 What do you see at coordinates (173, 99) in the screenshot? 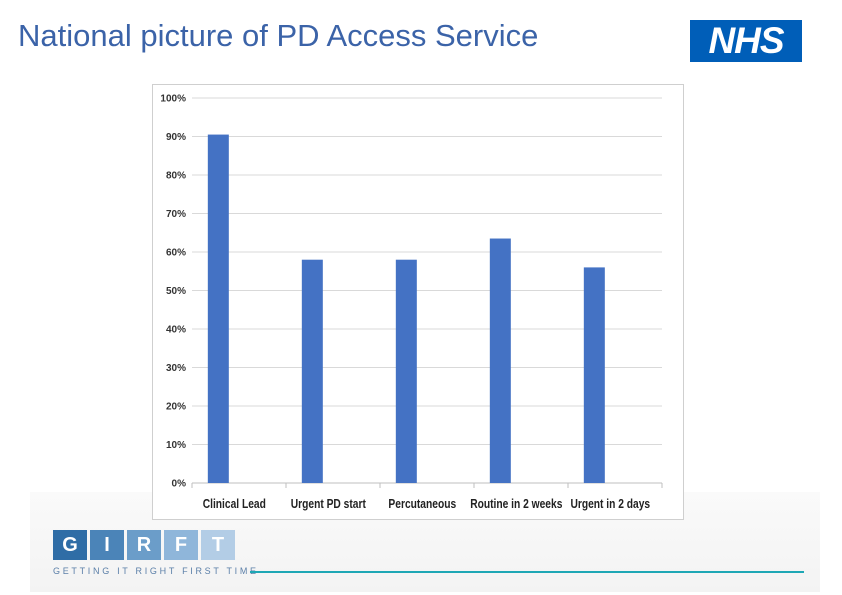
I see `y-tick-label: 100%` at bounding box center [173, 99].